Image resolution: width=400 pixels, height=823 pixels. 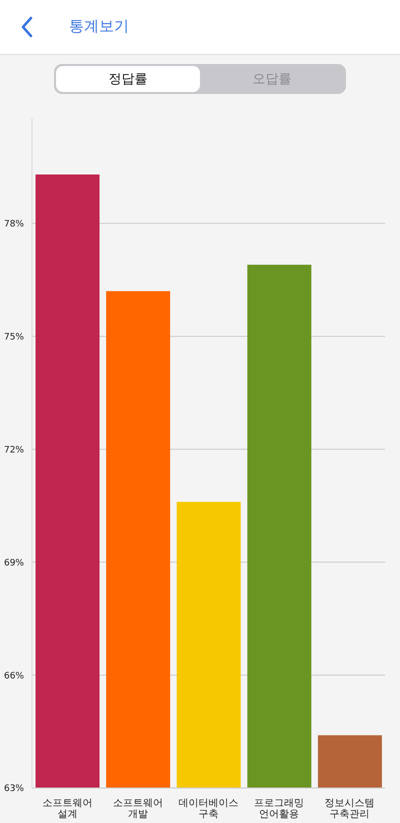 I want to click on x-tick-label: 데이터베이스 구축, so click(x=208, y=809).